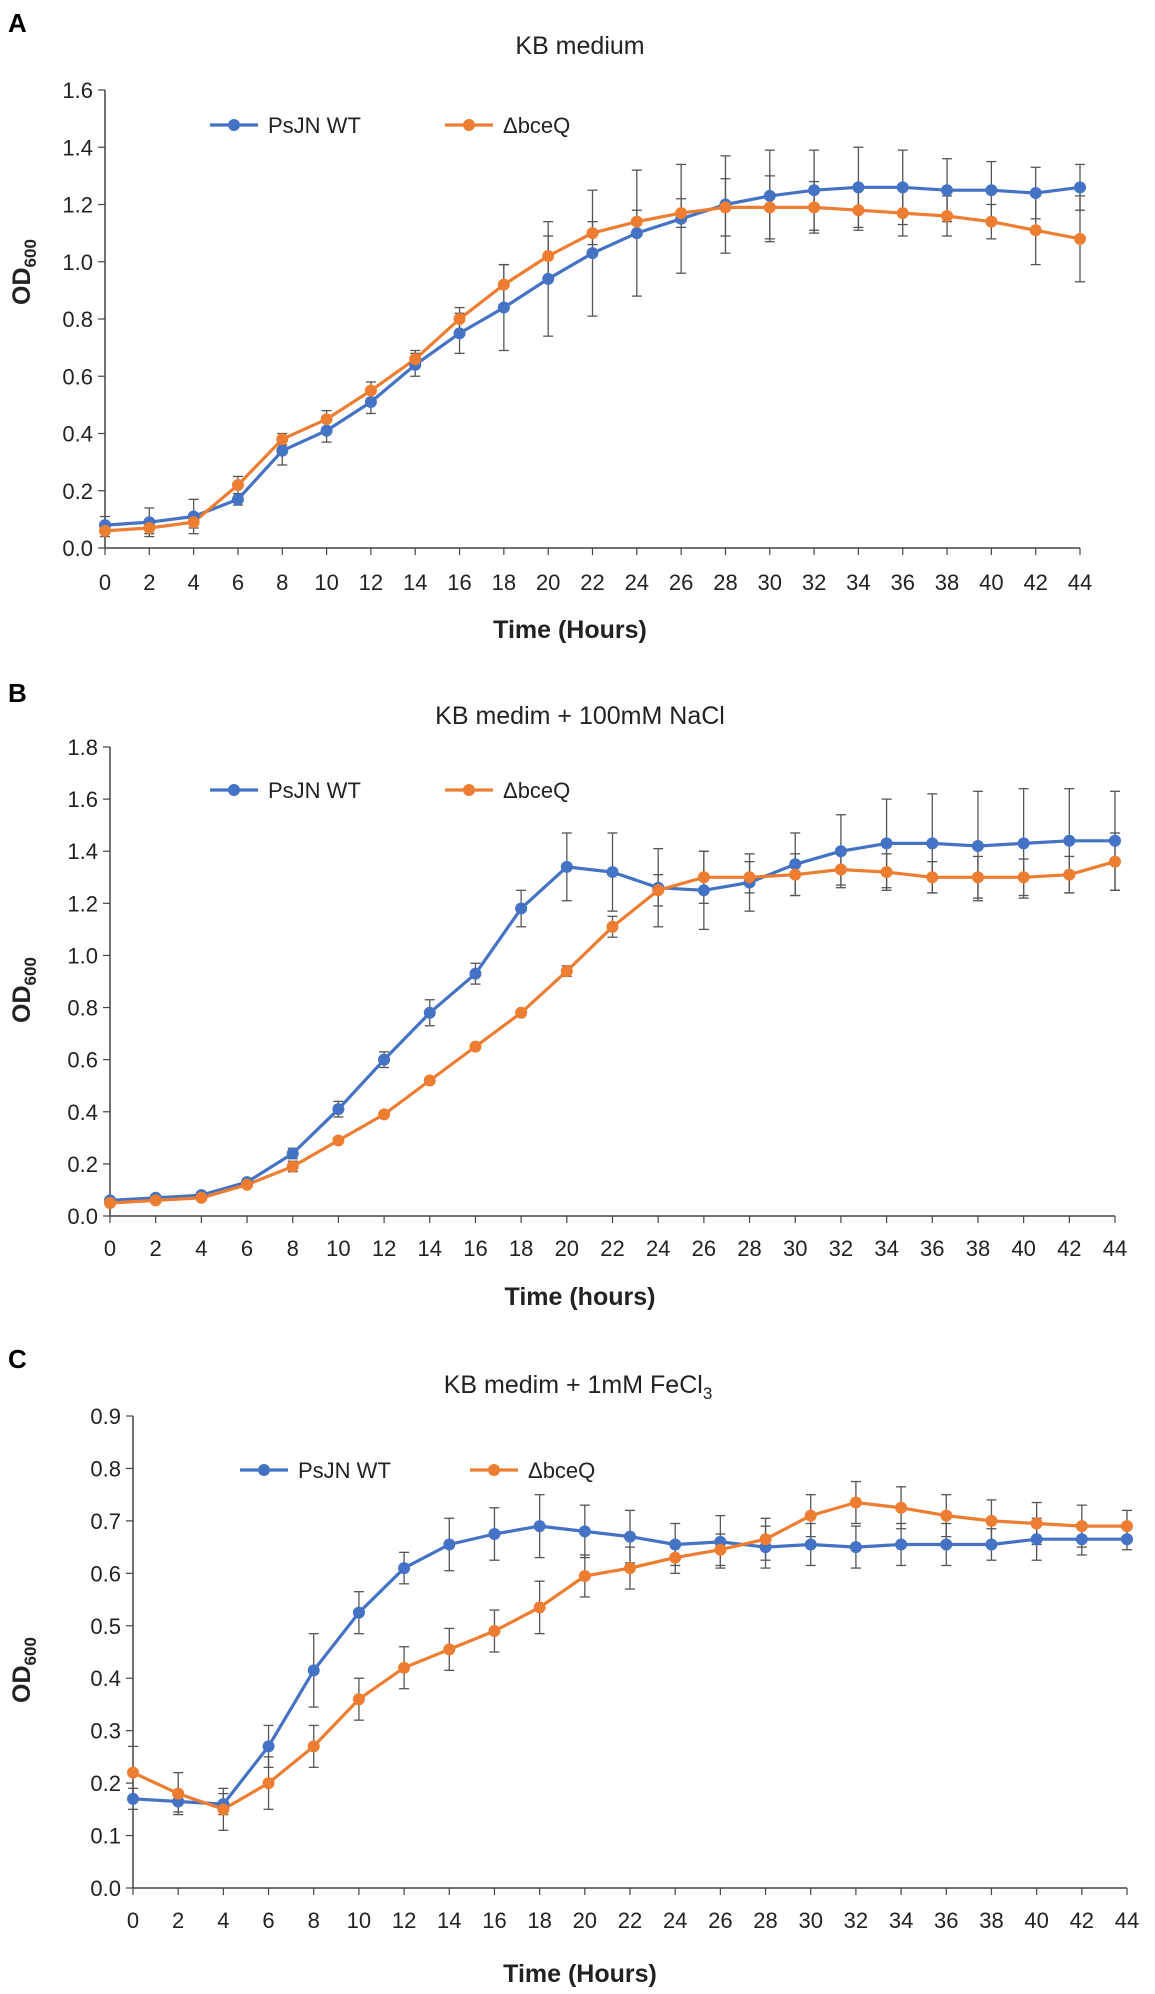 Image resolution: width=1155 pixels, height=1994 pixels. What do you see at coordinates (814, 582) in the screenshot?
I see `x-tick-label: 32` at bounding box center [814, 582].